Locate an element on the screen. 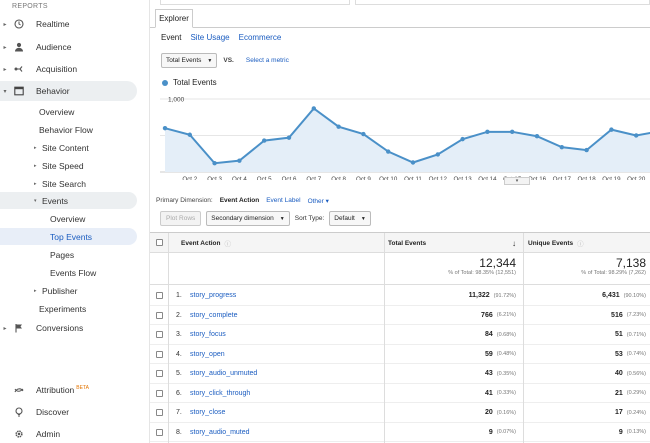 The image size is (650, 443). sidebar-item-publisher: ▸ Publisher is located at coordinates (55, 290).